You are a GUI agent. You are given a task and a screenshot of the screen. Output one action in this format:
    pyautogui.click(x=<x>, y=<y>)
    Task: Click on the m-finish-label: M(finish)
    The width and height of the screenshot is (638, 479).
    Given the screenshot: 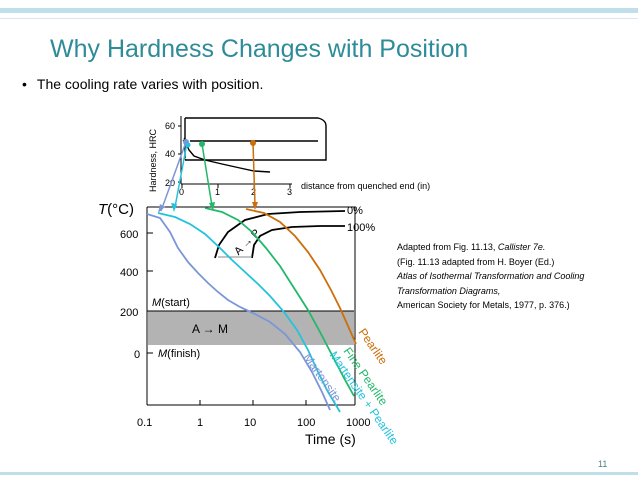 What is the action you would take?
    pyautogui.click(x=179, y=354)
    